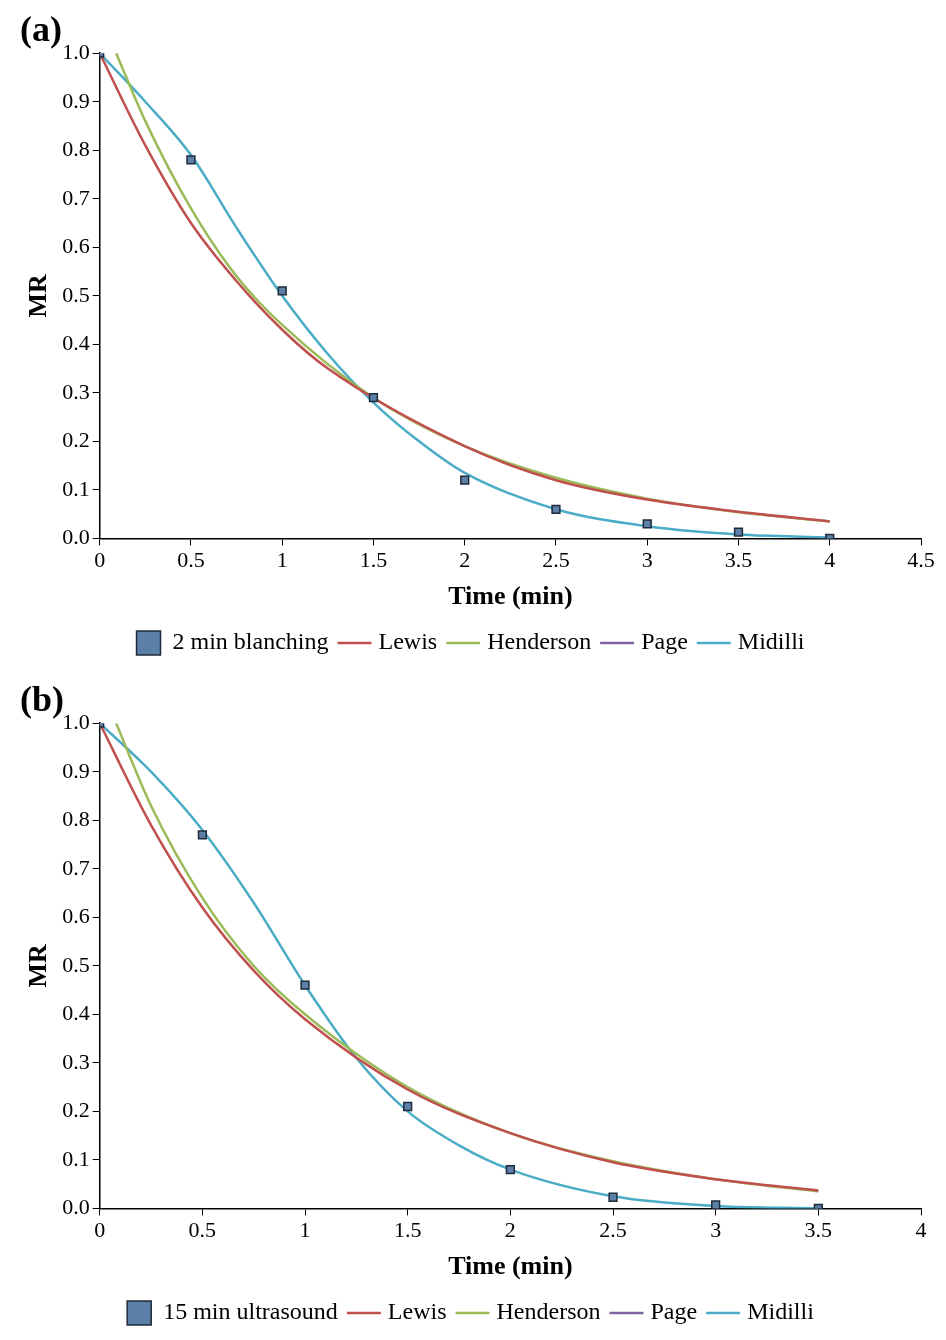 The image size is (946, 1340). What do you see at coordinates (42, 698) in the screenshot?
I see `chart-title: (b)` at bounding box center [42, 698].